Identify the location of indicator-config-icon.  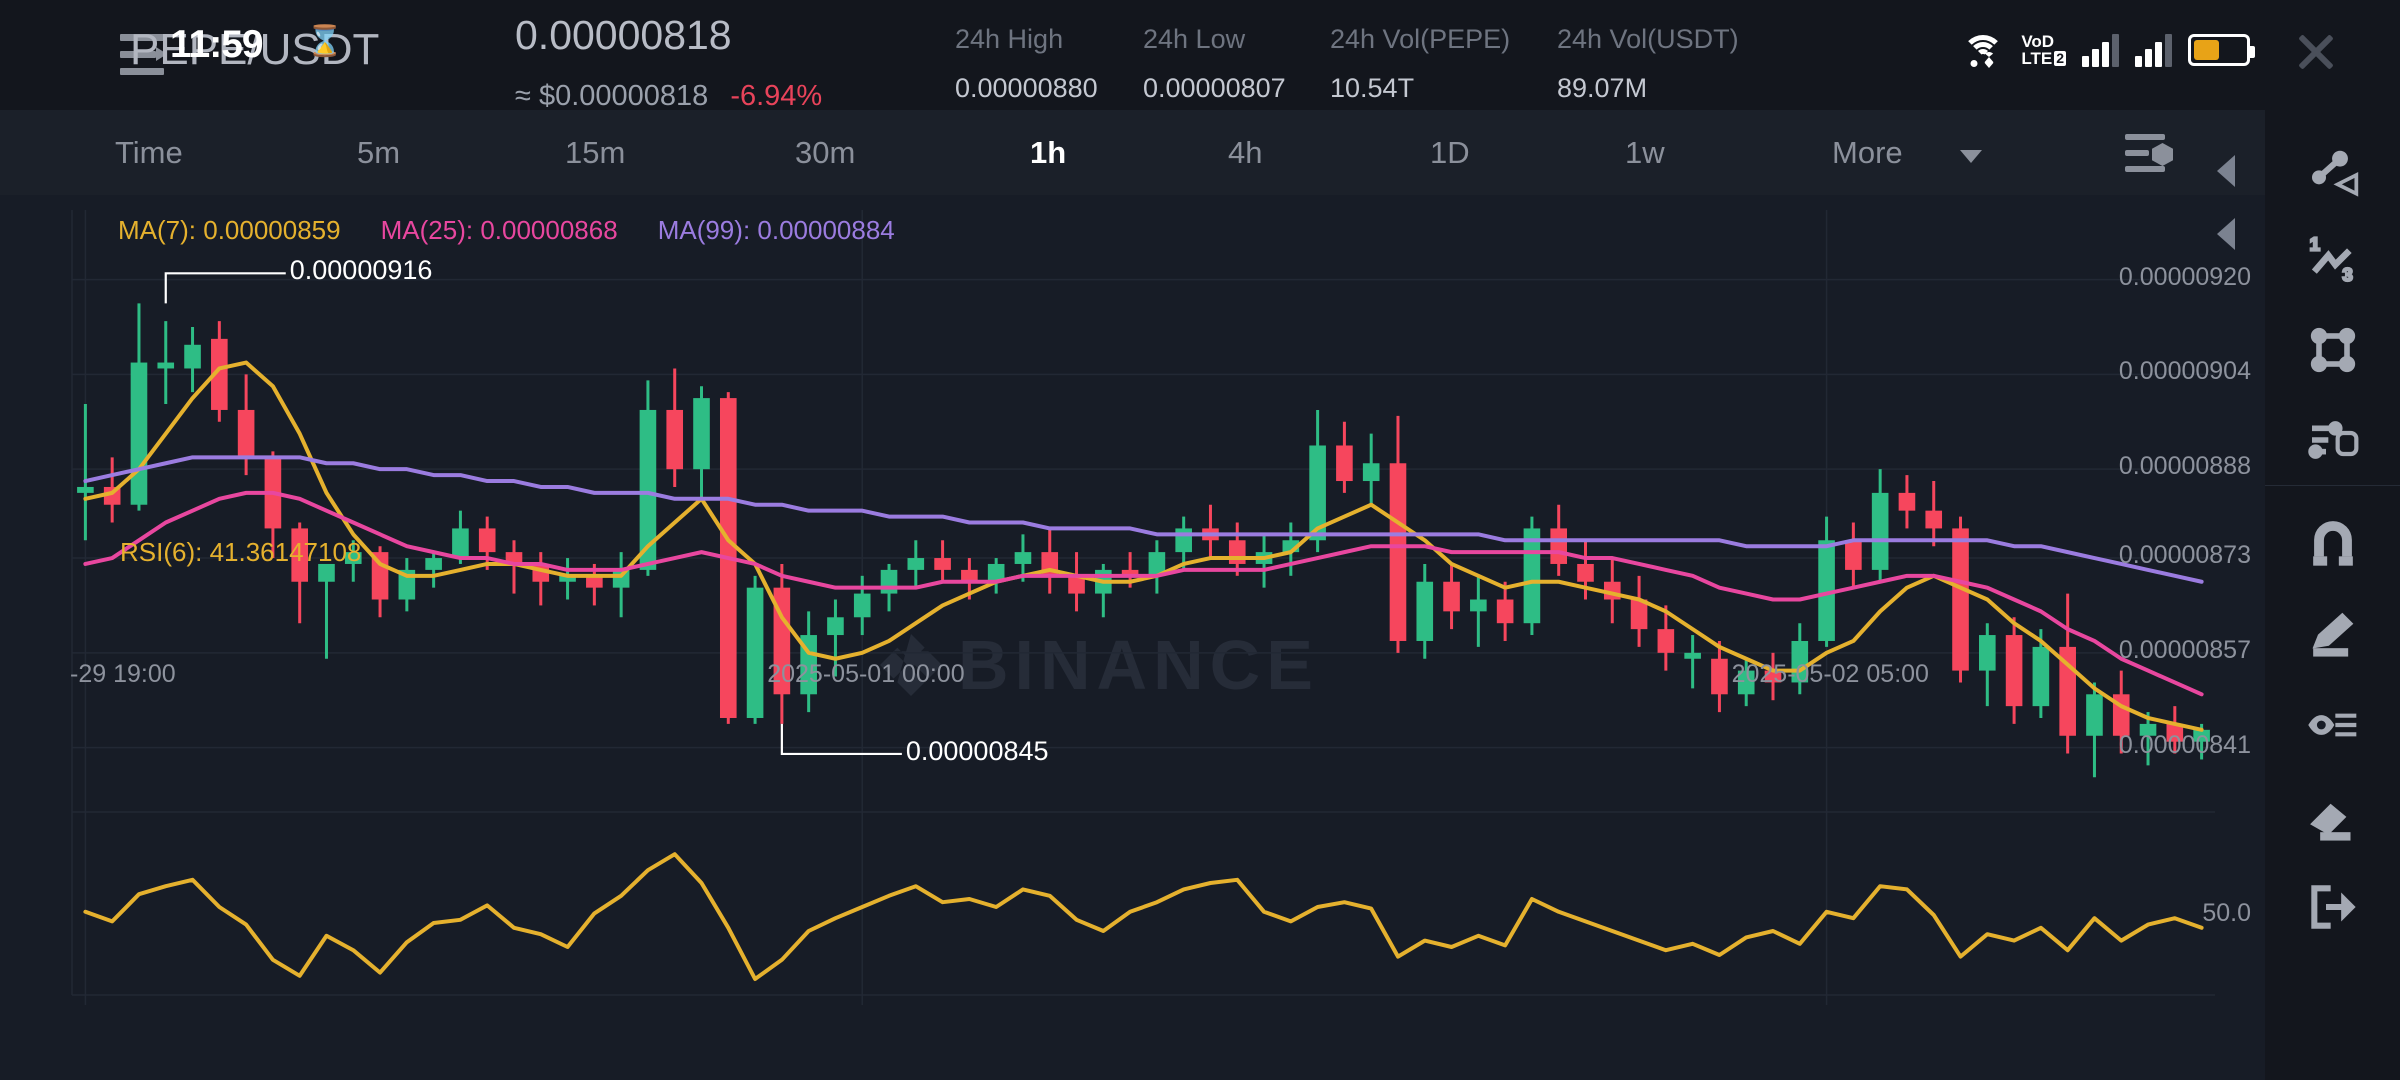
(2332, 440).